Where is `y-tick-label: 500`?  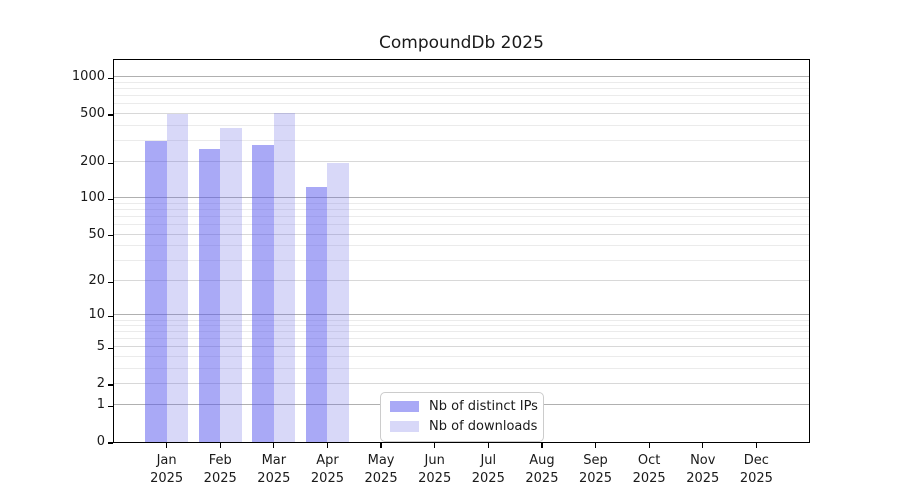 y-tick-label: 500 is located at coordinates (92, 113).